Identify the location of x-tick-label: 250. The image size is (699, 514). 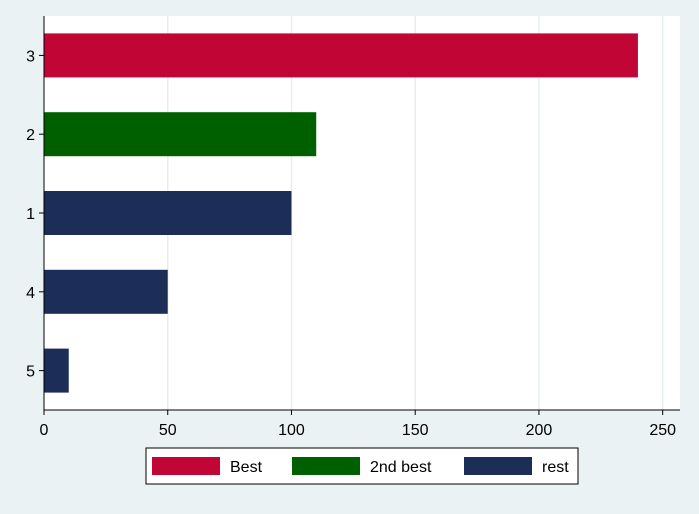
(662, 430).